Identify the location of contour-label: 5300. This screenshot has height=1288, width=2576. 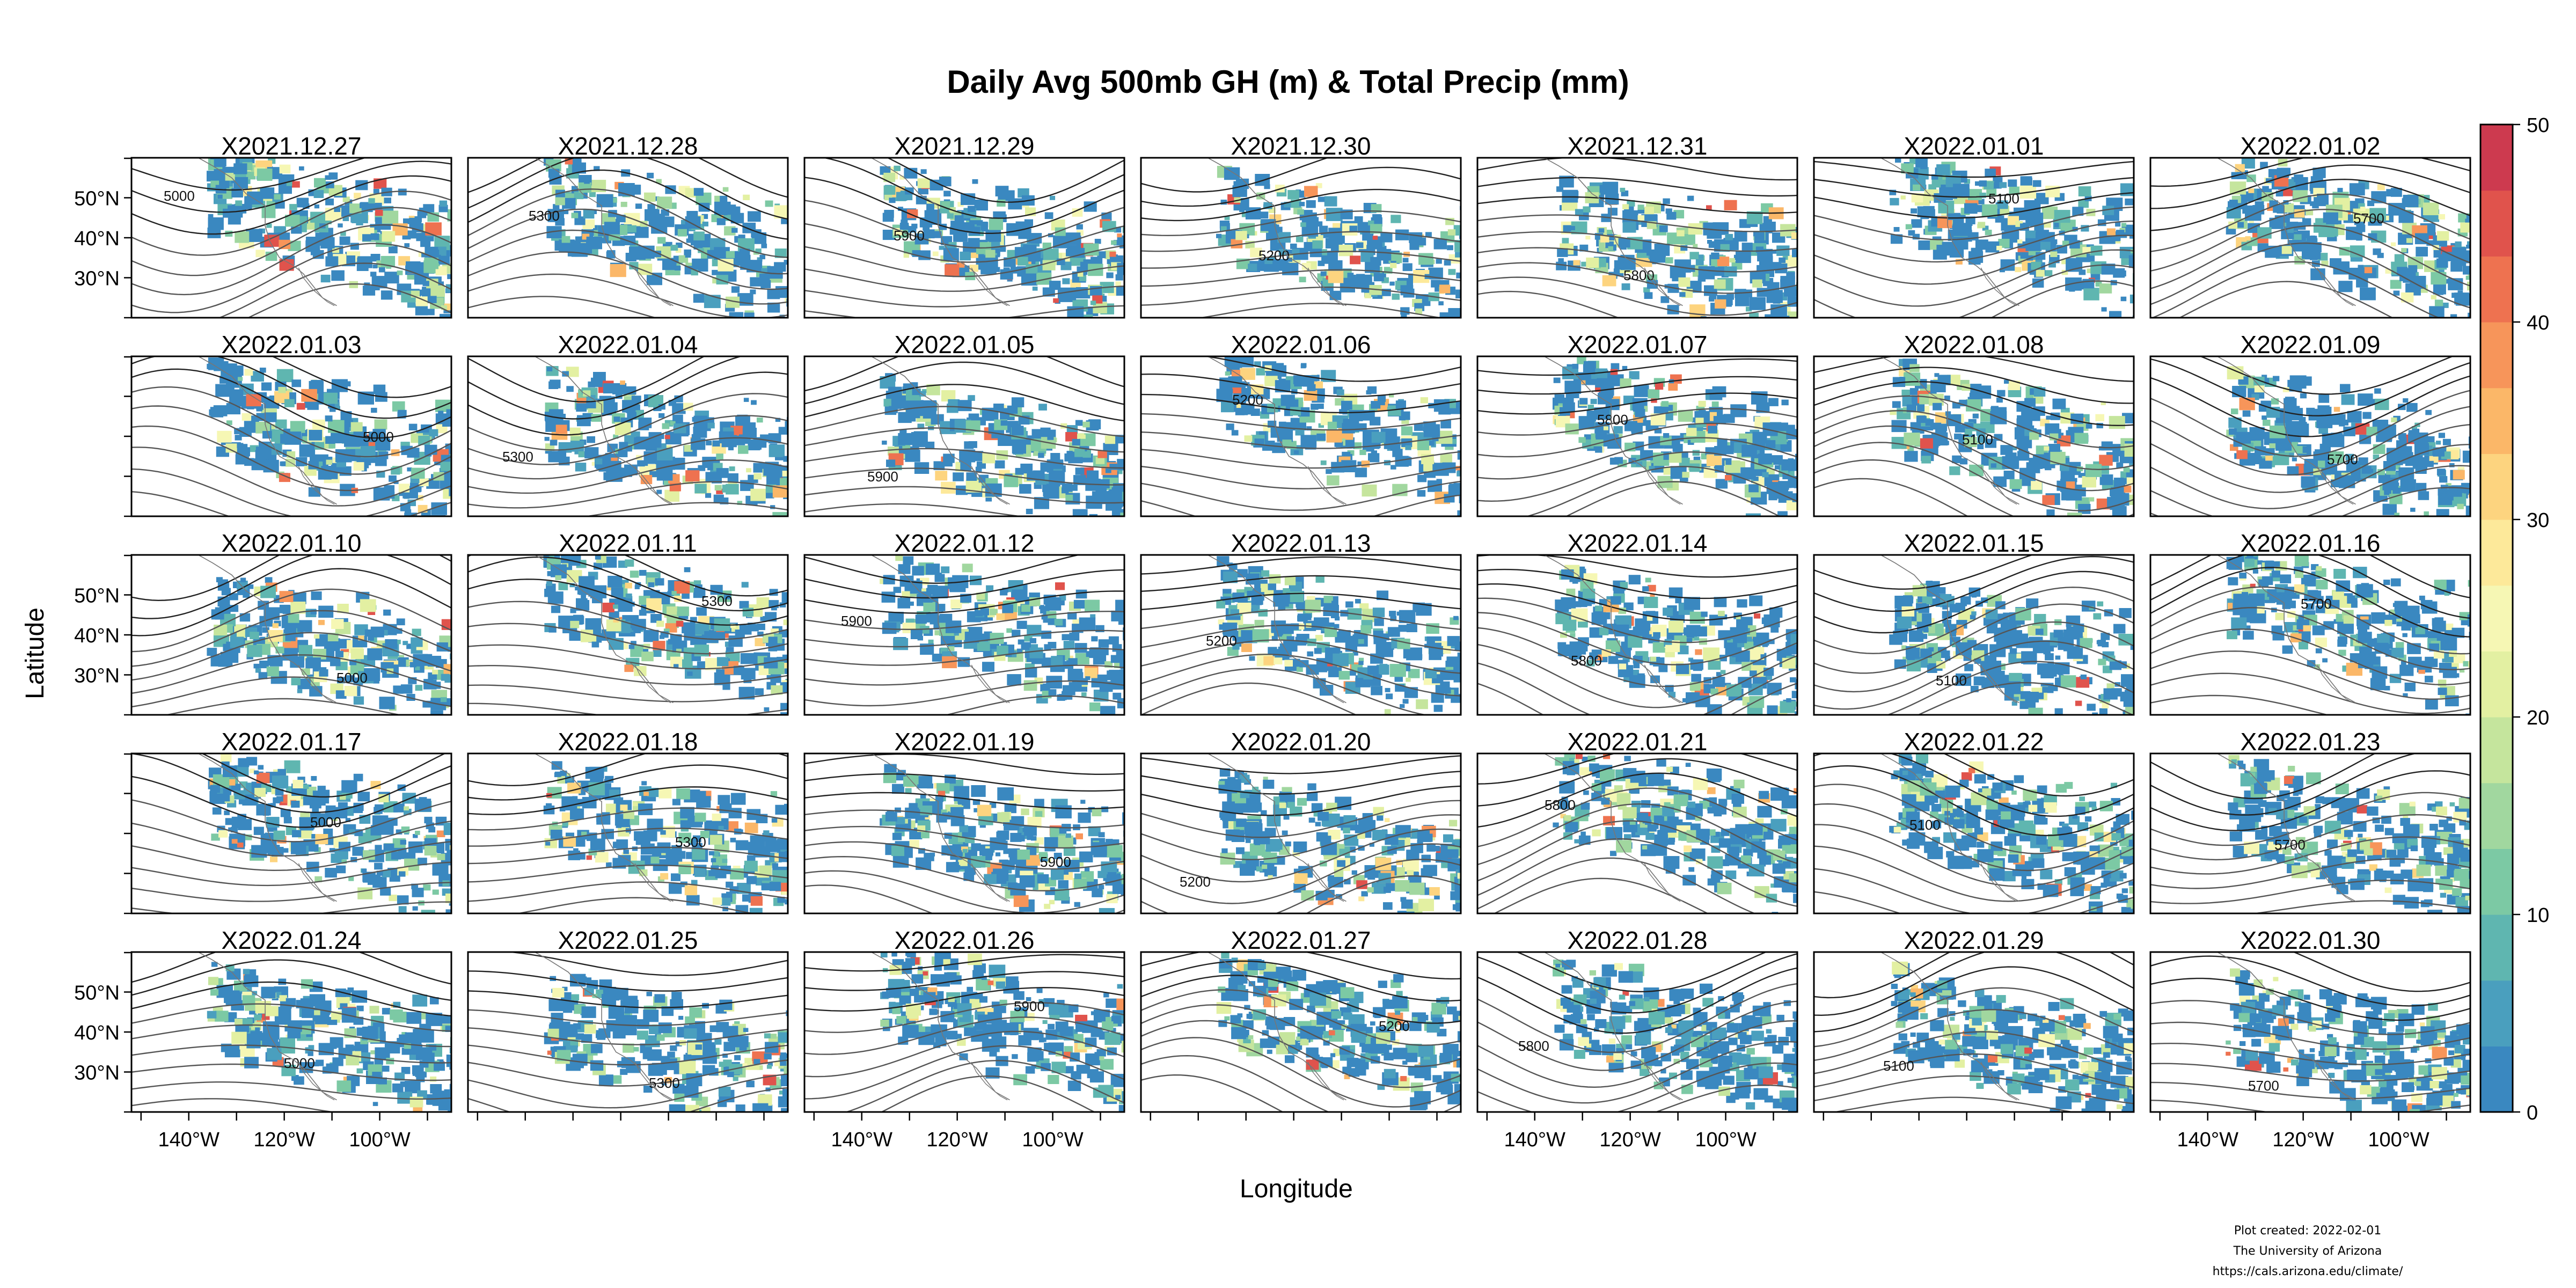
(717, 601).